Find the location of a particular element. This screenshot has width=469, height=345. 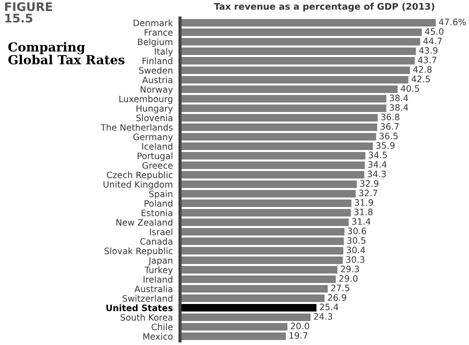

y-tick-label: Ireland is located at coordinates (158, 279).